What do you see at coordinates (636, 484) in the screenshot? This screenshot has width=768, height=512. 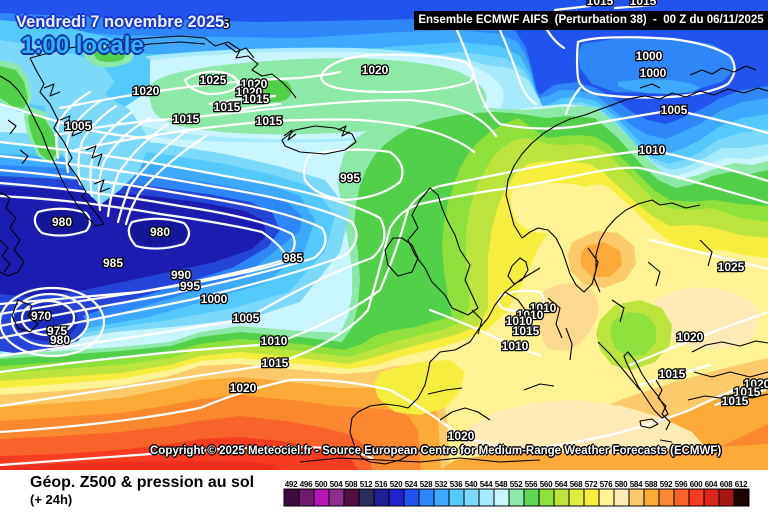 I see `svg-text: 584` at bounding box center [636, 484].